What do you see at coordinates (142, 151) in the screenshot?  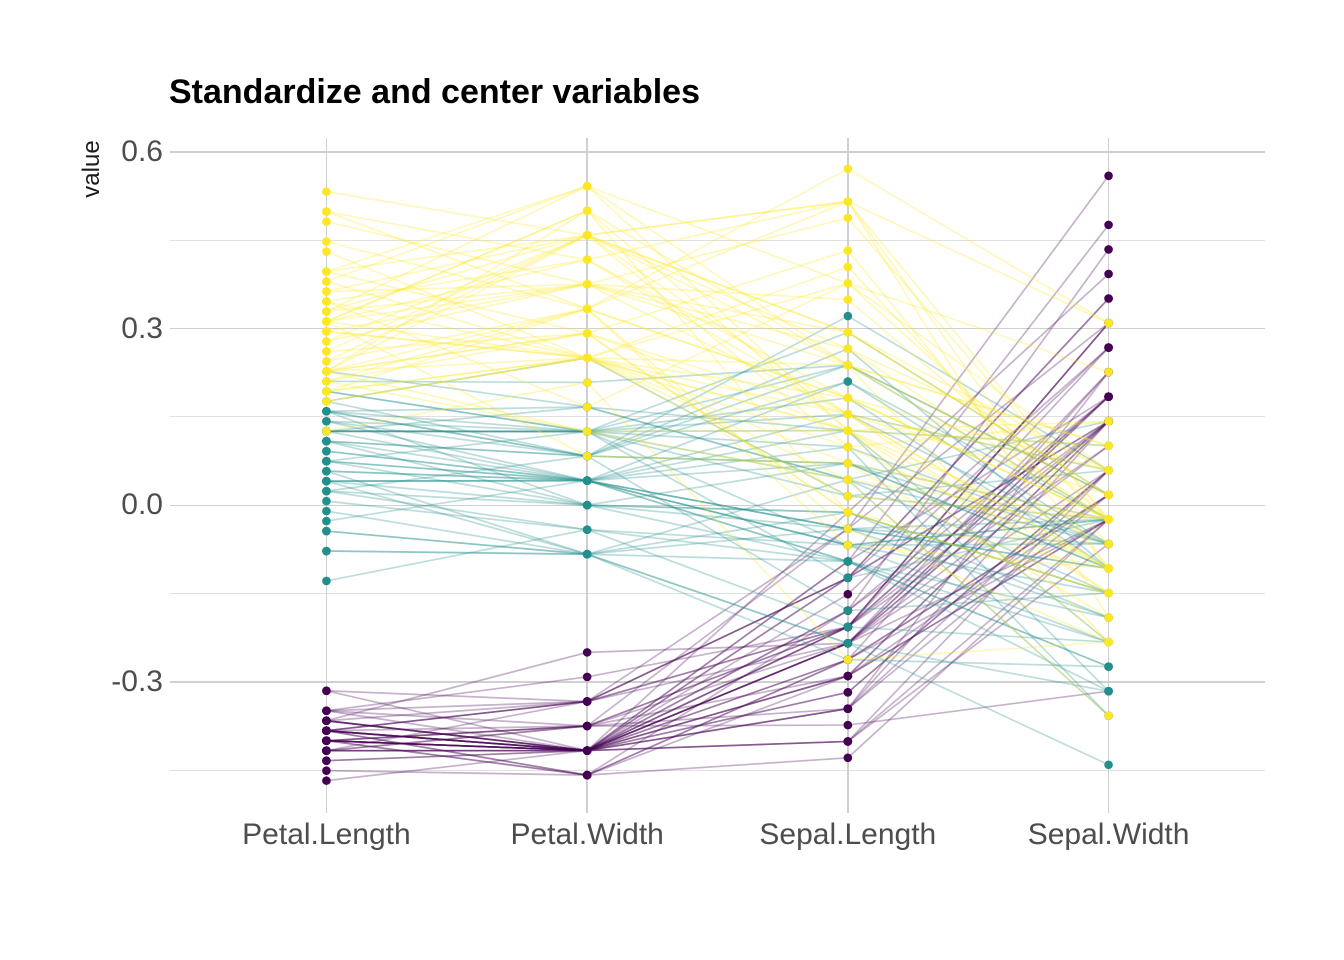 I see `y-tick-label: 0.6` at bounding box center [142, 151].